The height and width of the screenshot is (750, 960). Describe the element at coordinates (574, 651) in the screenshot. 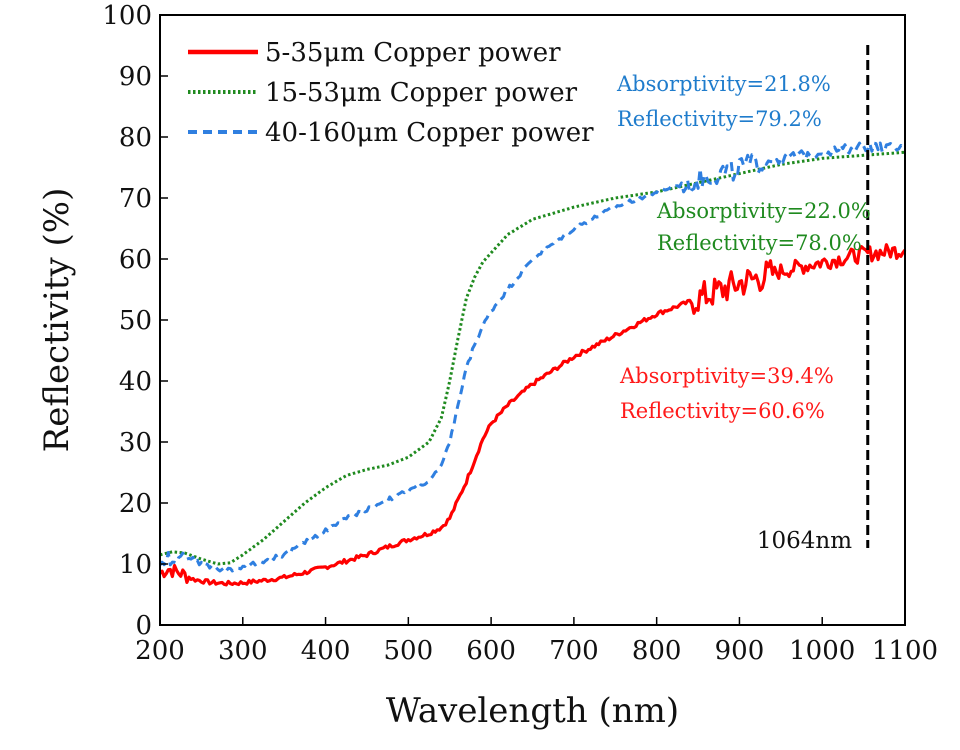

I see `x-tick-label: 700` at that location.